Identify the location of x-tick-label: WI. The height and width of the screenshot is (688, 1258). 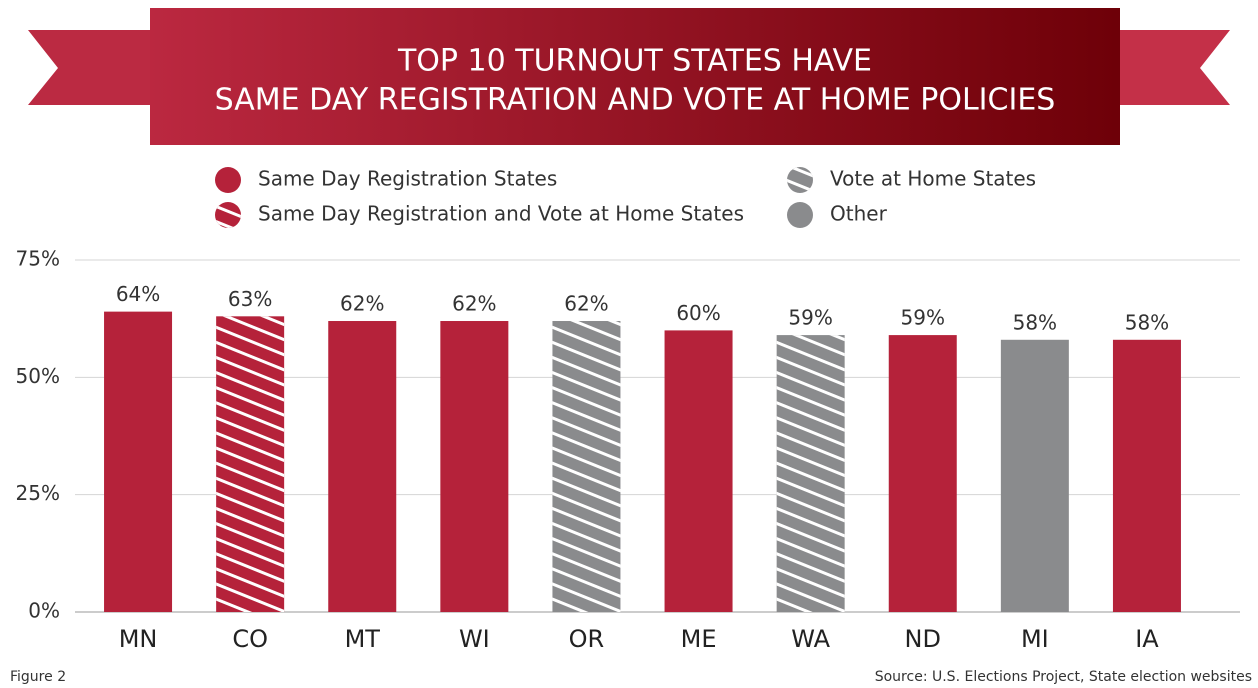
(474, 639).